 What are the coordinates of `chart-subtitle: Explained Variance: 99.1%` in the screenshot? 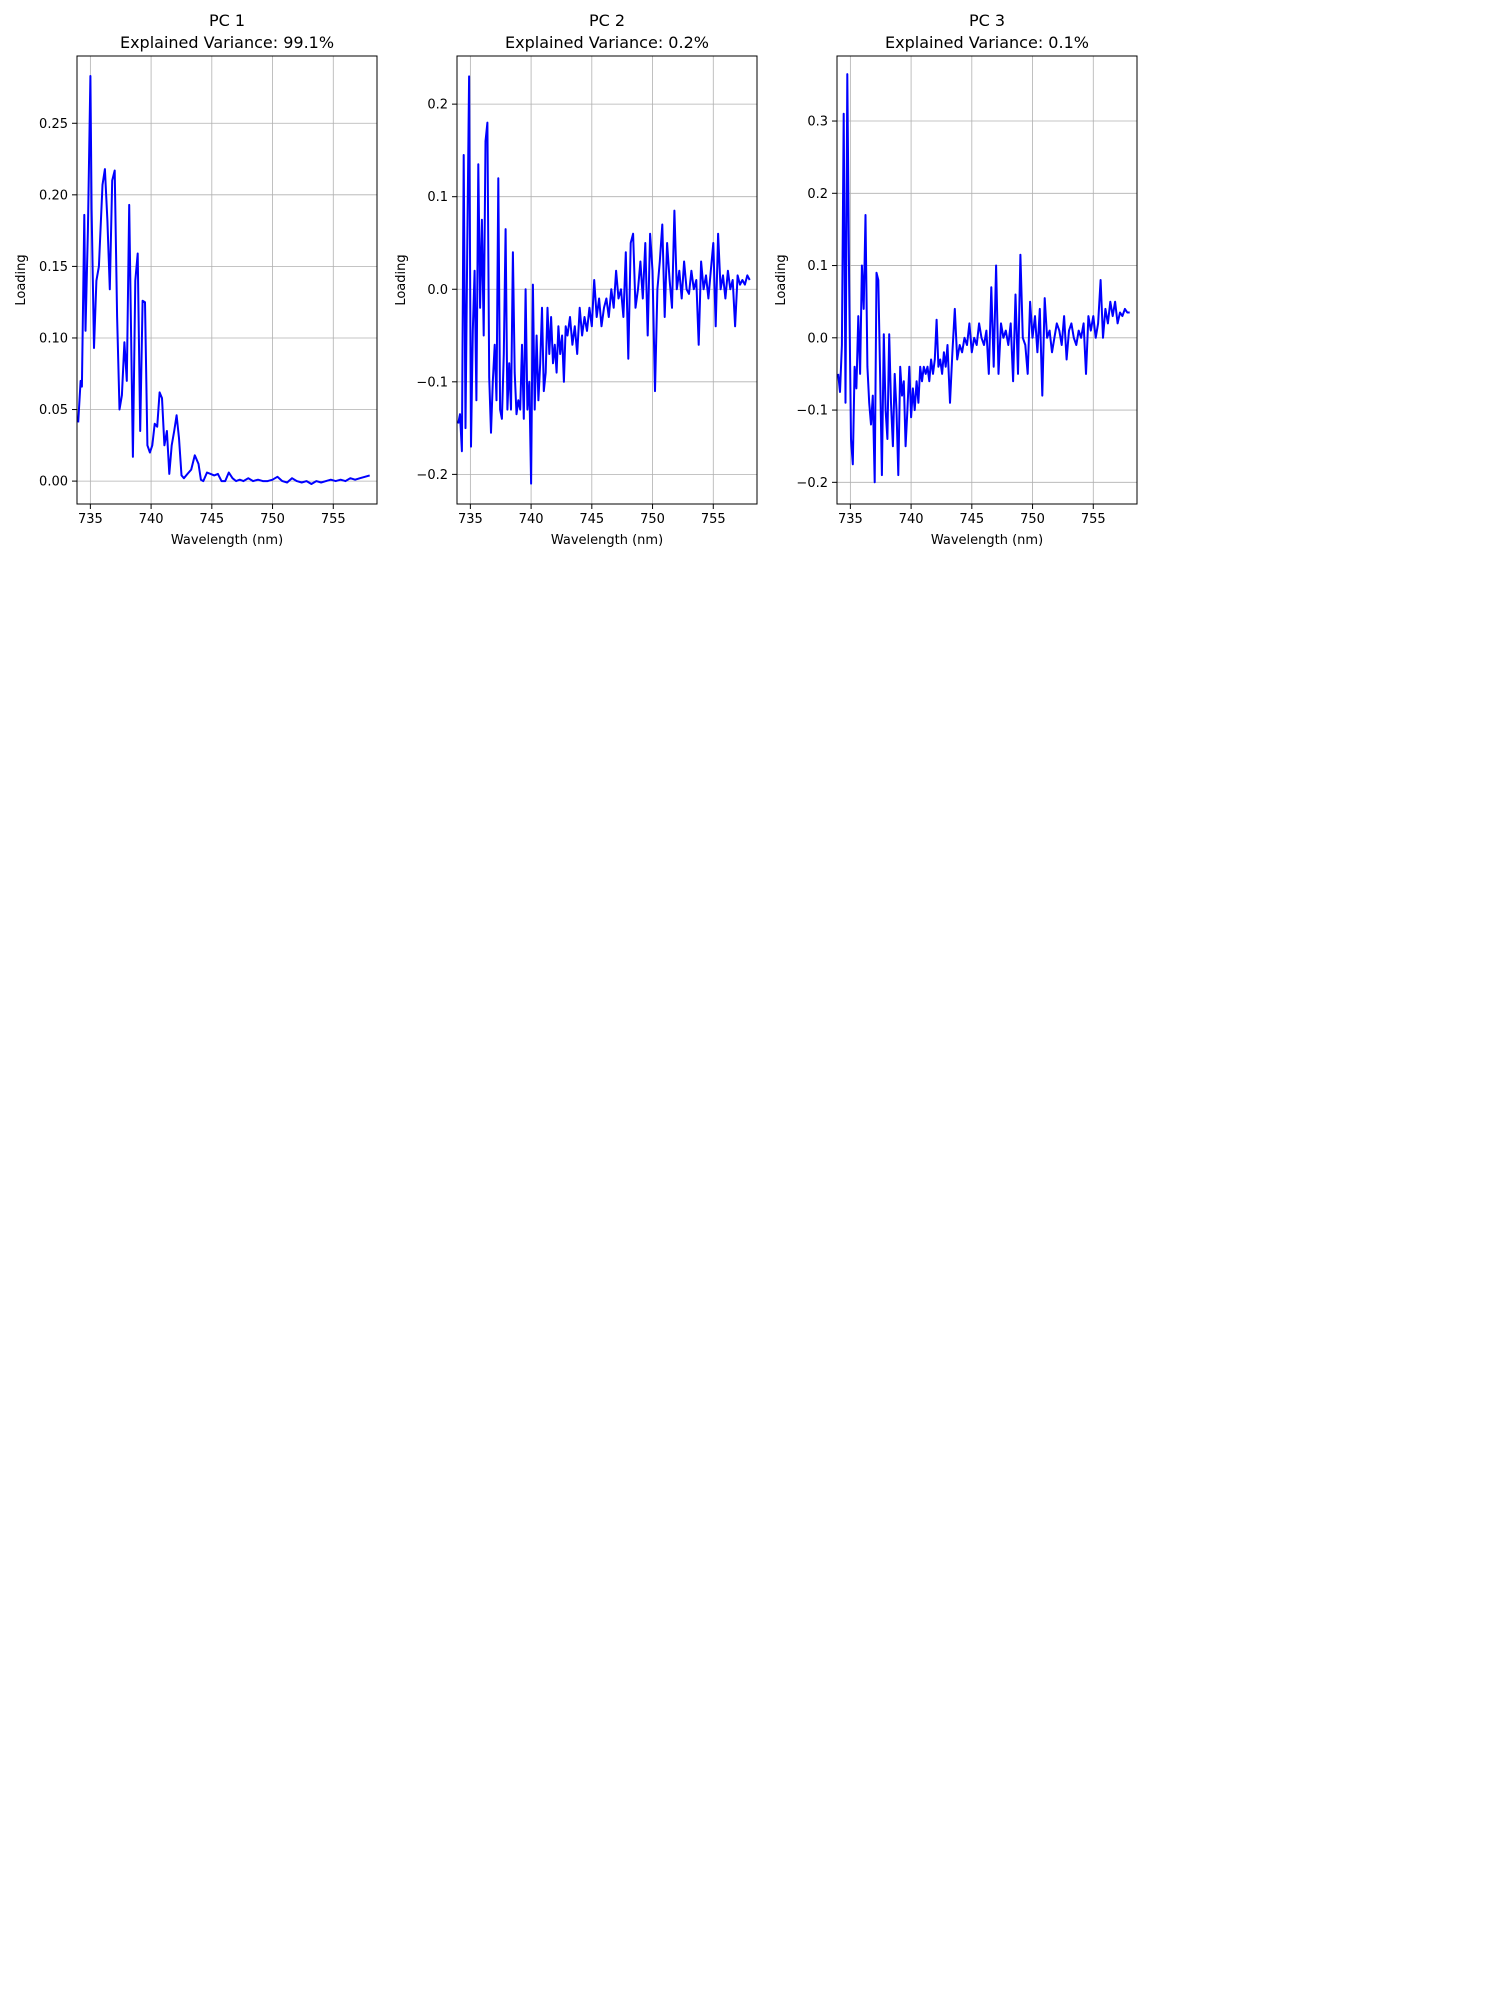 It's located at (227, 42).